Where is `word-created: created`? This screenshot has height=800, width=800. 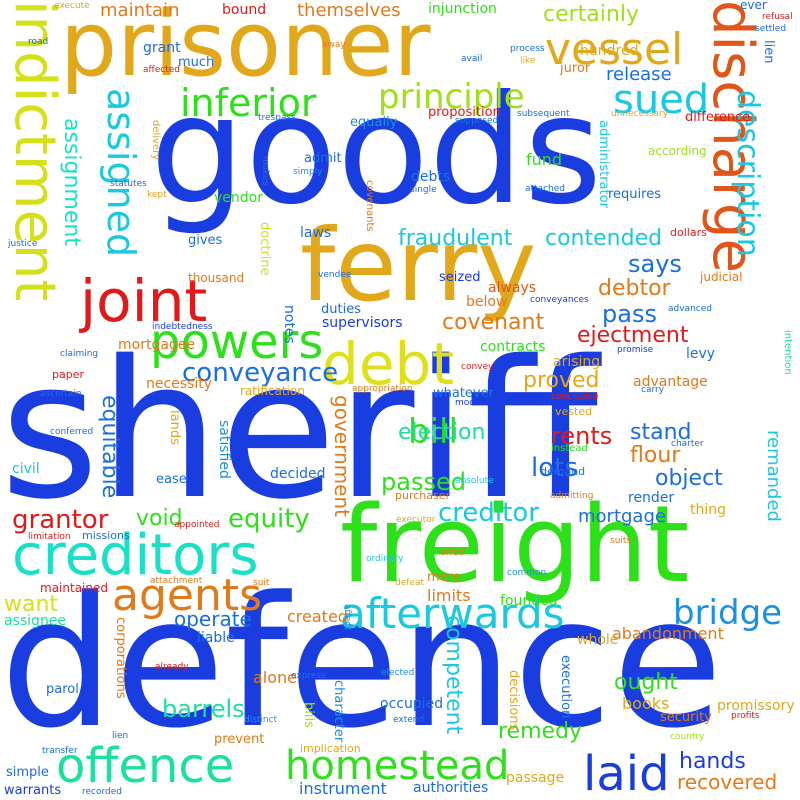
word-created: created is located at coordinates (317, 616).